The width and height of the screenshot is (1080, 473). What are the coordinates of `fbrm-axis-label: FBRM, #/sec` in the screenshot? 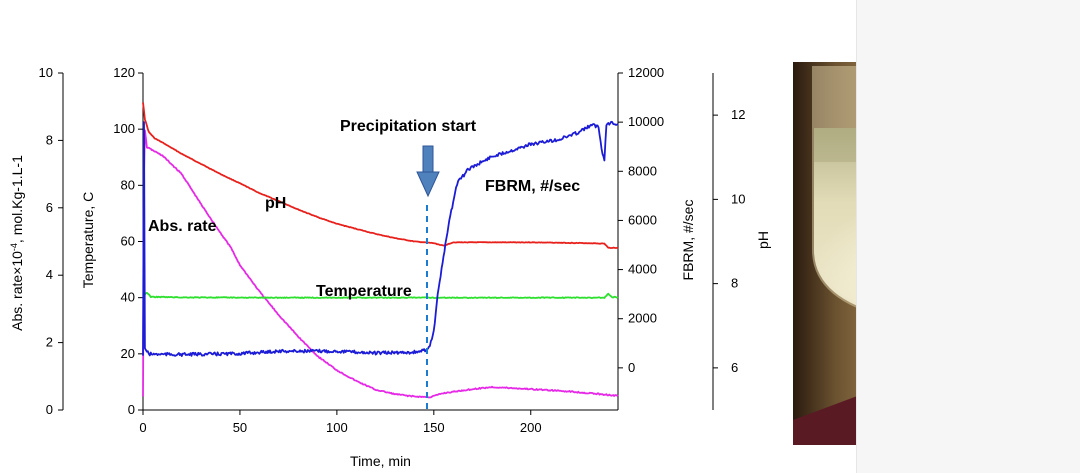 It's located at (688, 240).